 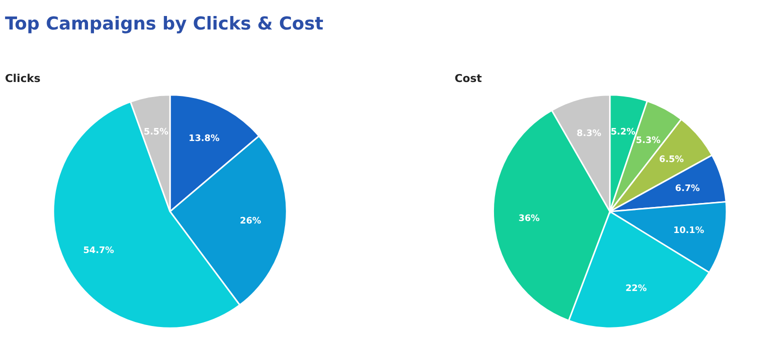 What do you see at coordinates (687, 189) in the screenshot?
I see `data-label: 6.7%` at bounding box center [687, 189].